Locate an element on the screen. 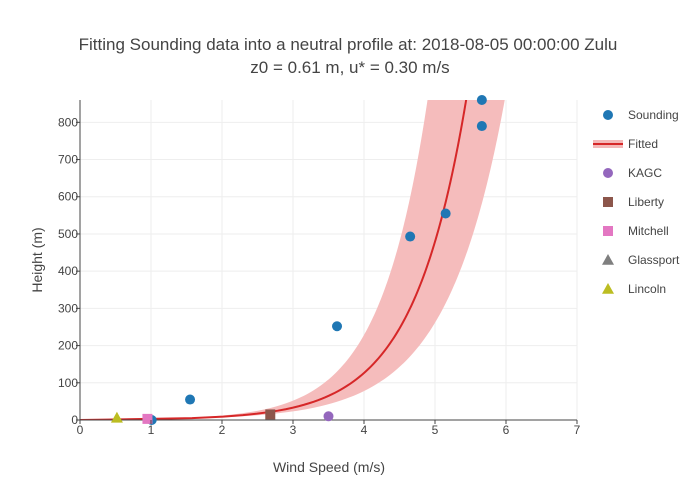 The height and width of the screenshot is (500, 700). x-tick-label: 7 is located at coordinates (577, 430).